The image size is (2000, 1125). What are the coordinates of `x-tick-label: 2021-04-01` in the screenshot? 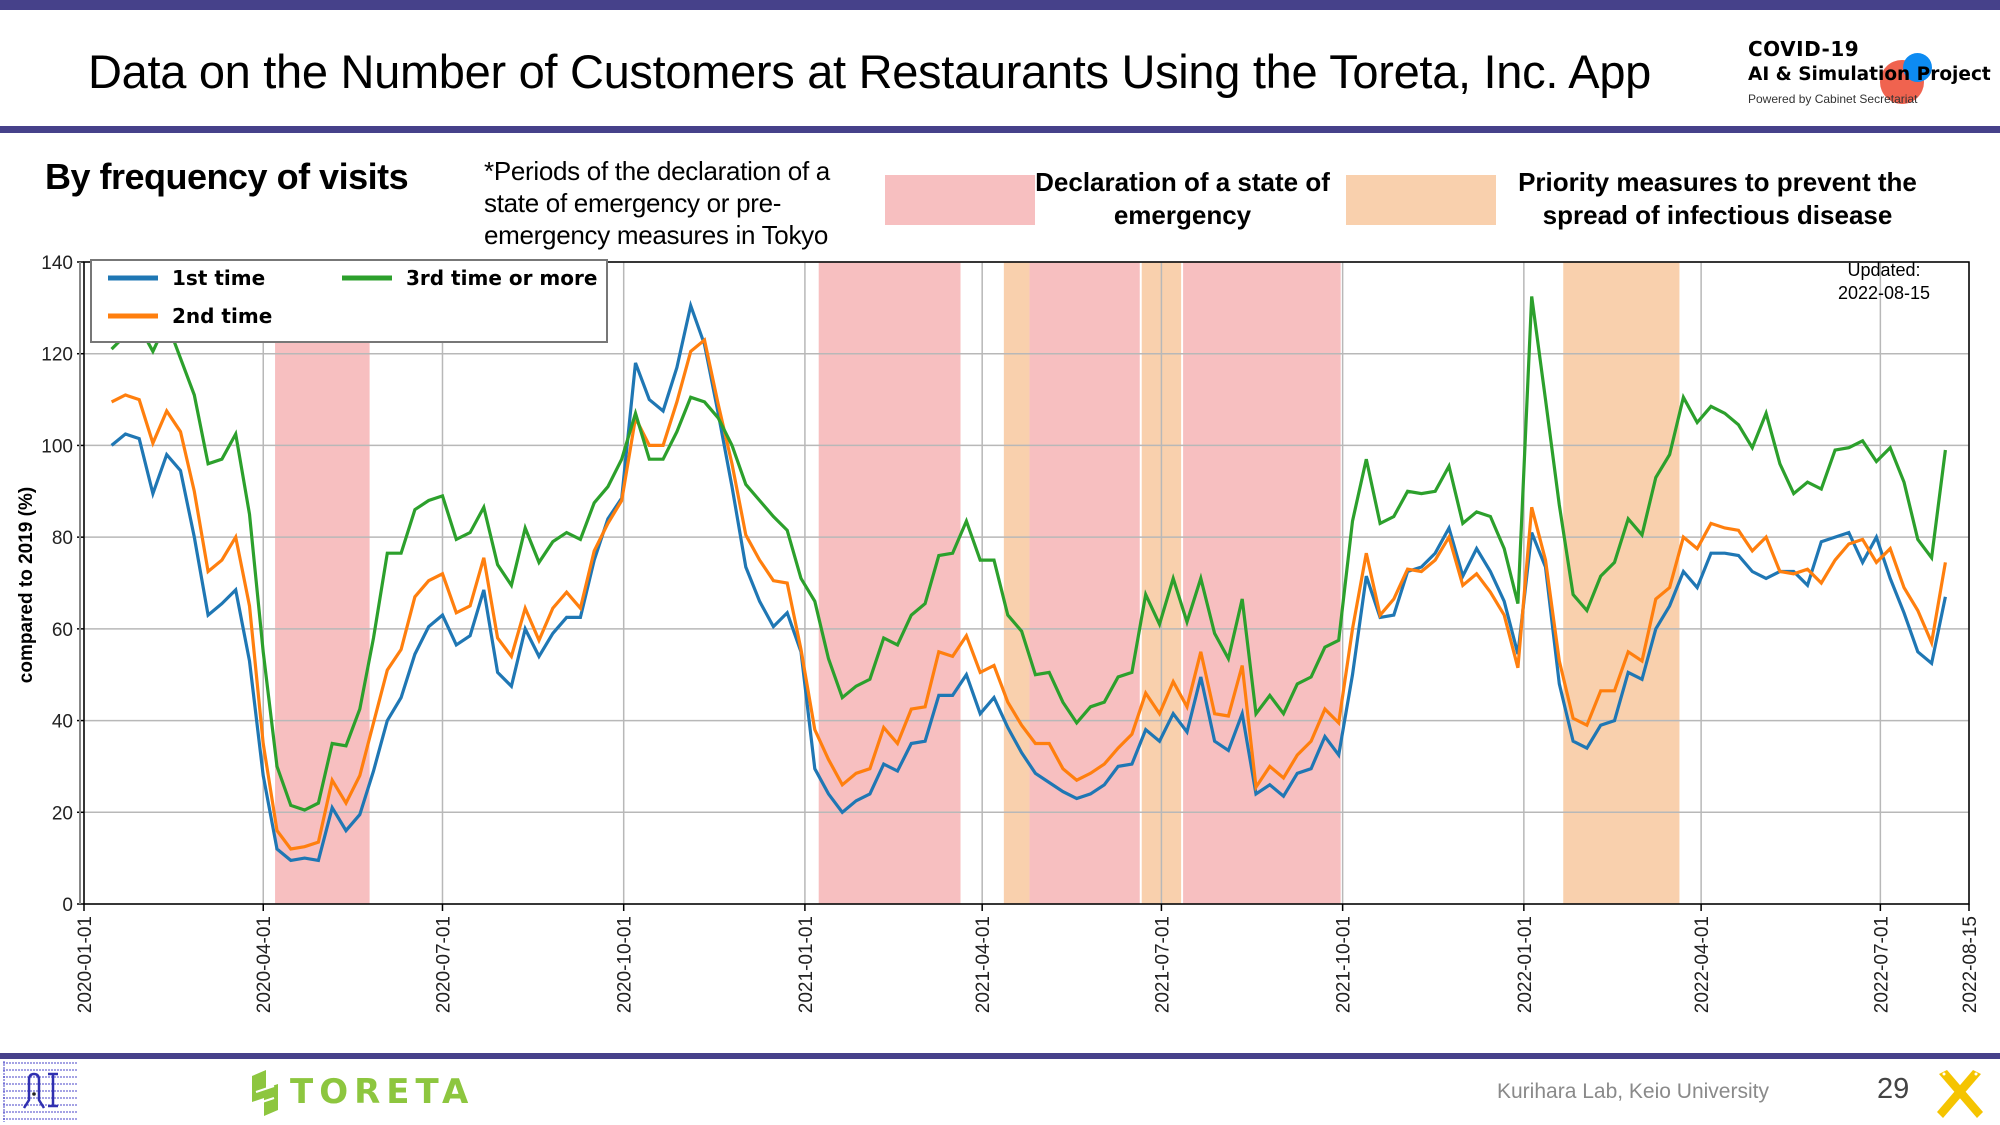 It's located at (983, 964).